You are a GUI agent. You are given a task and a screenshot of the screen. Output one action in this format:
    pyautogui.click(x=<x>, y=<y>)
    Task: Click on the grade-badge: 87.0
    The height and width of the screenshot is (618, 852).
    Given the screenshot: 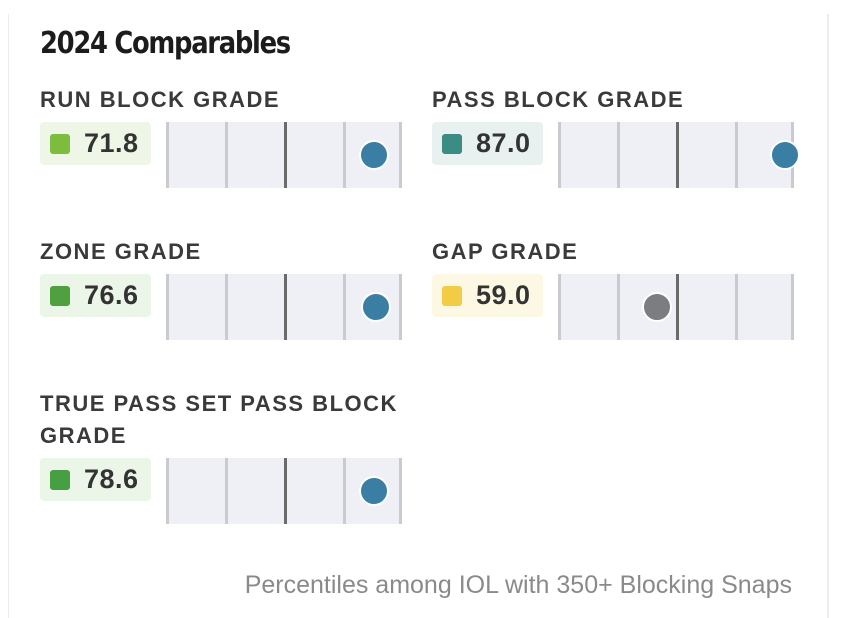 What is the action you would take?
    pyautogui.click(x=487, y=143)
    